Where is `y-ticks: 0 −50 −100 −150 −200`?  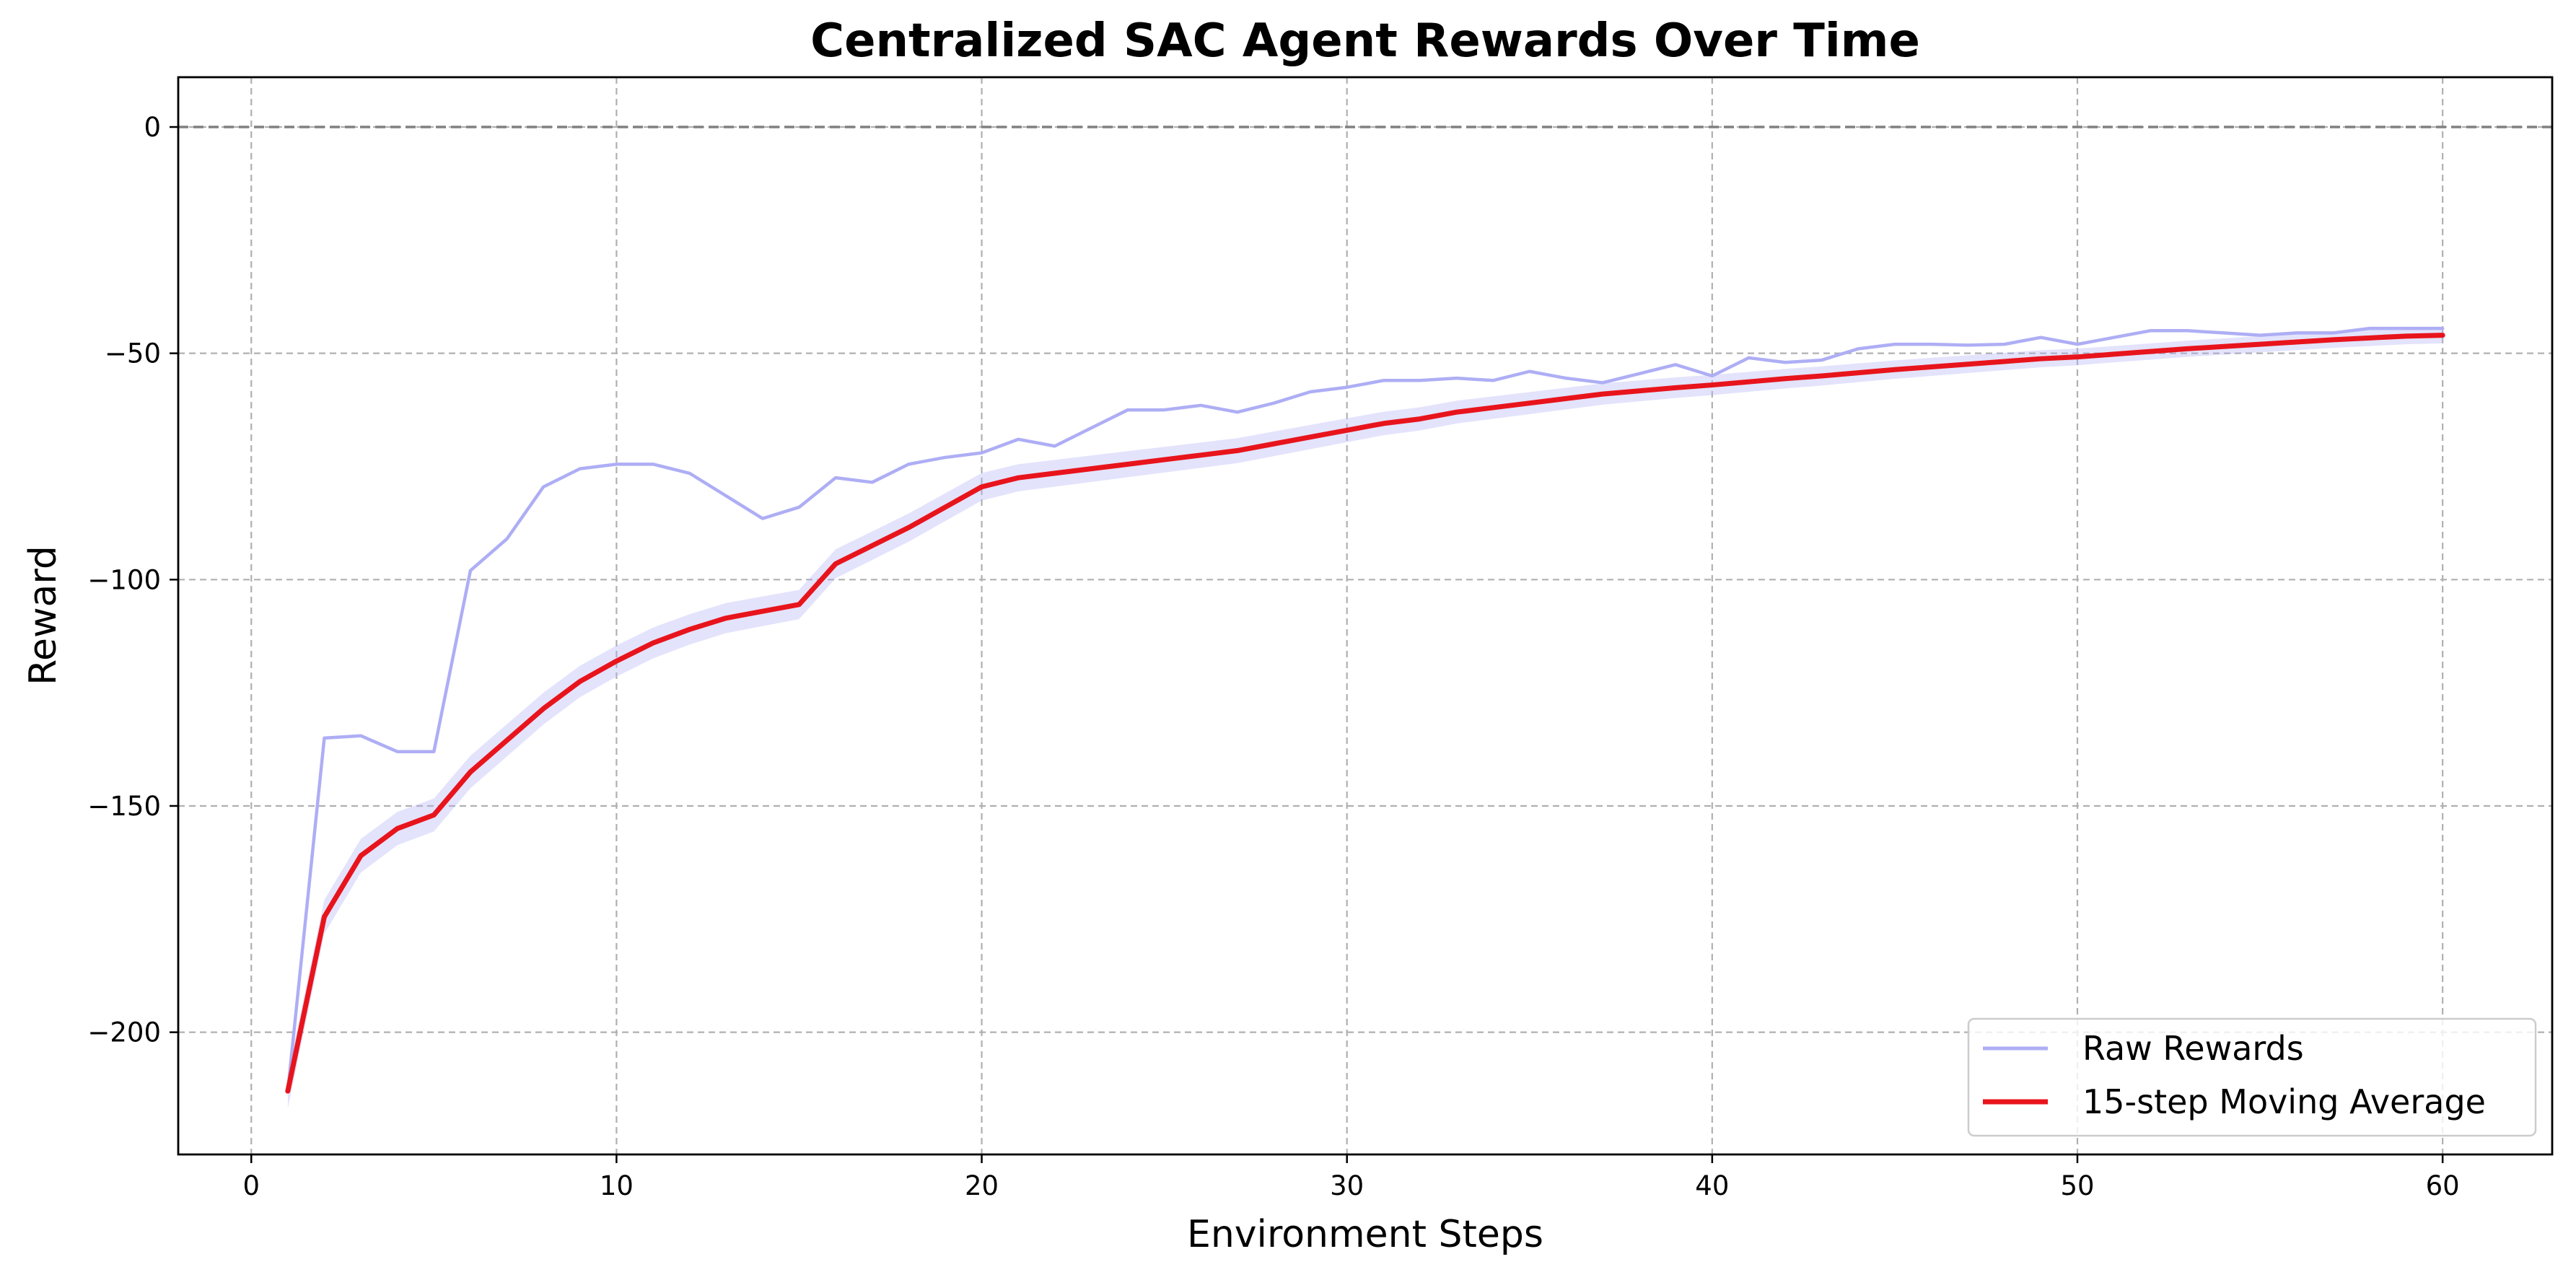
y-ticks: 0 −50 −100 −150 −200 is located at coordinates (132, 580).